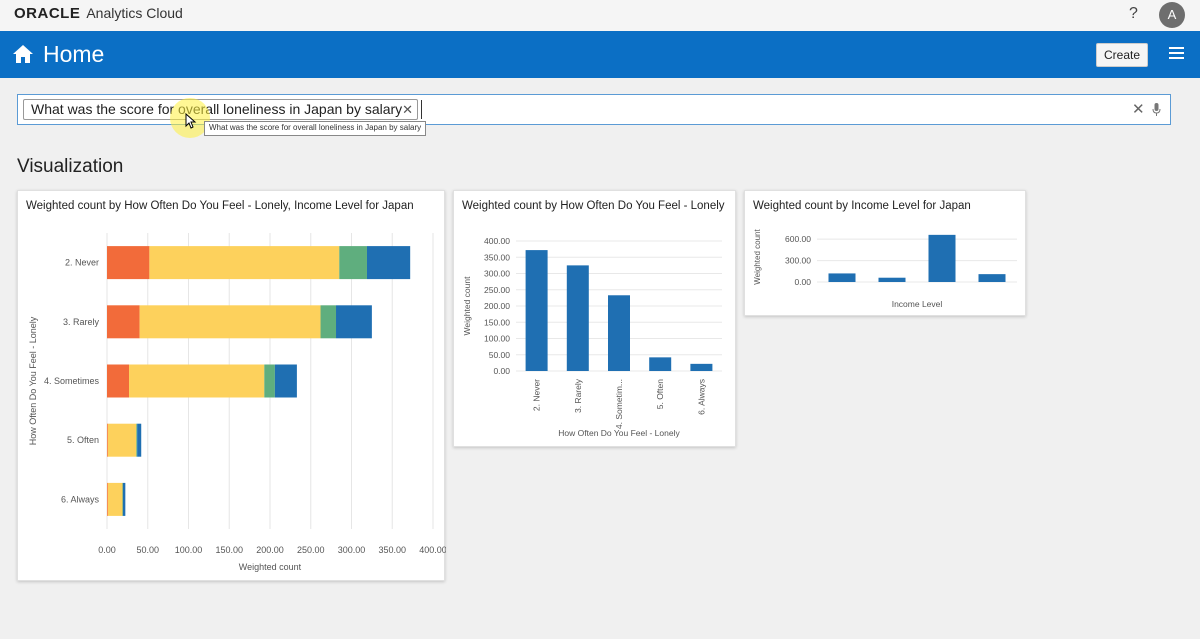 The image size is (1200, 639). I want to click on section-title: Visualization, so click(70, 166).